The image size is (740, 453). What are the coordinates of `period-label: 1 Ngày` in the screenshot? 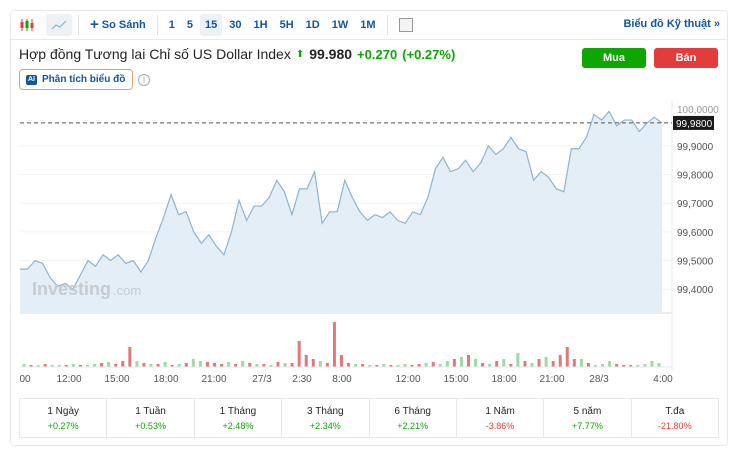 It's located at (63, 411).